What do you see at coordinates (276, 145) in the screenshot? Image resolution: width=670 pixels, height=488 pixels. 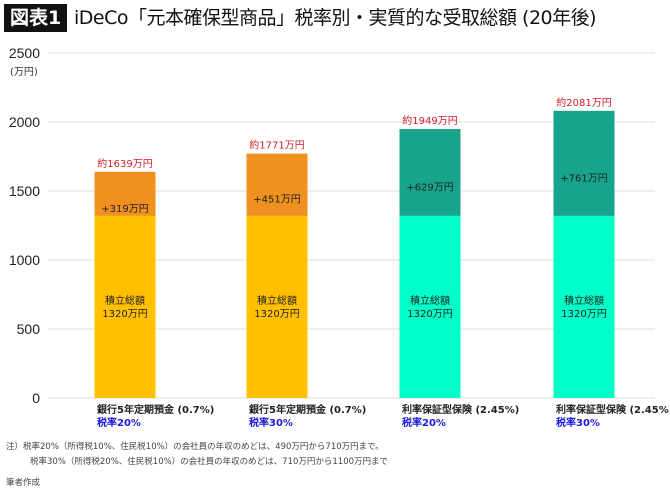 I see `total-label: 約1771万円` at bounding box center [276, 145].